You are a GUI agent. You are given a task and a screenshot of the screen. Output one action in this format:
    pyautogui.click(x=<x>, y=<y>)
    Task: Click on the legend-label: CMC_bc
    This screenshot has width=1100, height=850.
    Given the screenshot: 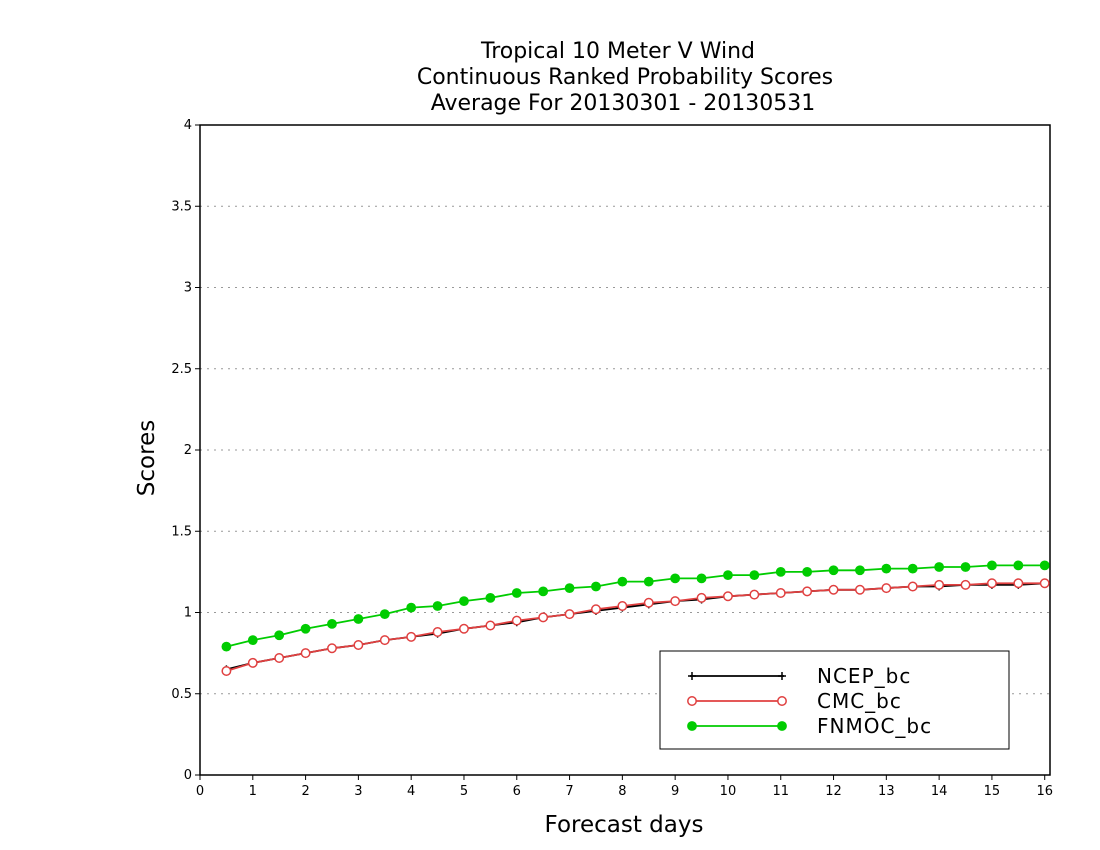 What is the action you would take?
    pyautogui.click(x=859, y=701)
    